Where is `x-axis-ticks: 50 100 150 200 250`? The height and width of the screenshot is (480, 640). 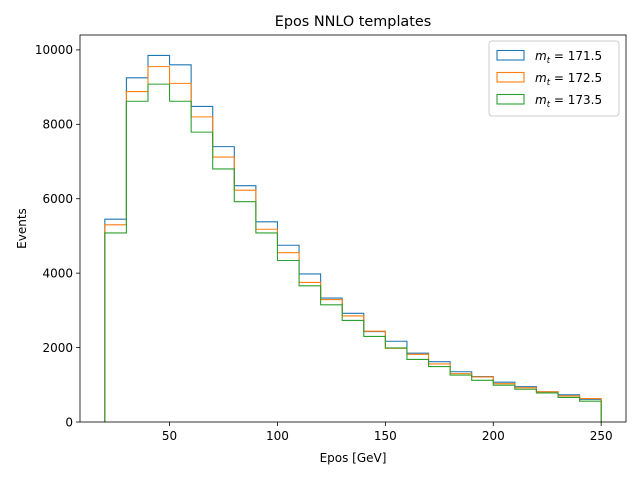 x-axis-ticks: 50 100 150 200 250 is located at coordinates (387, 432).